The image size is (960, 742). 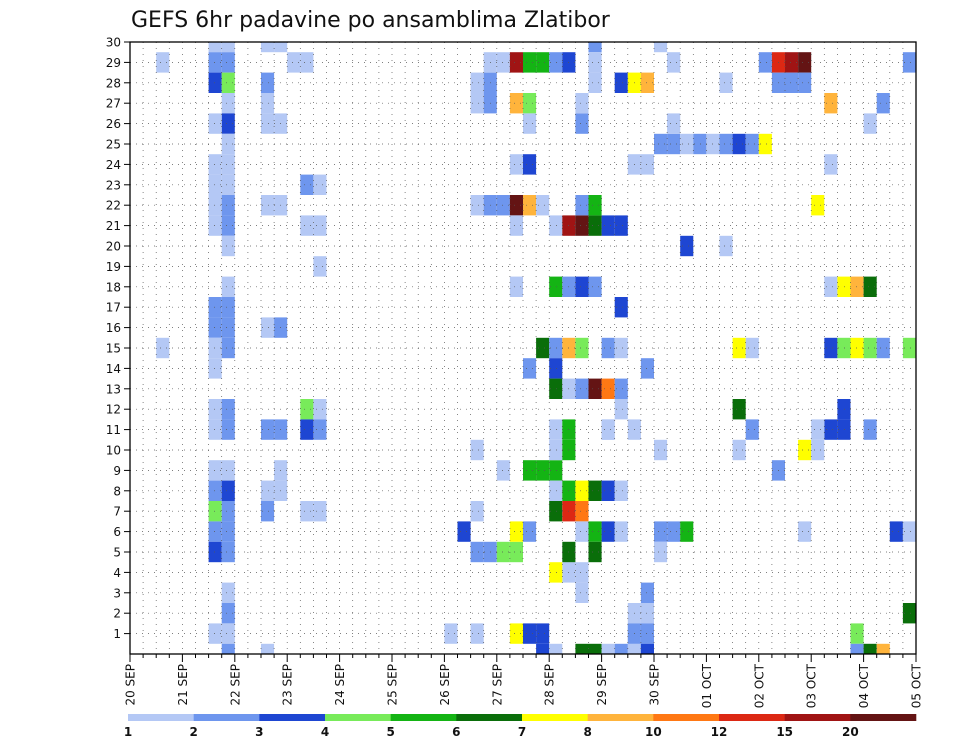 I want to click on x-tick-label: 25 SEP, so click(x=393, y=685).